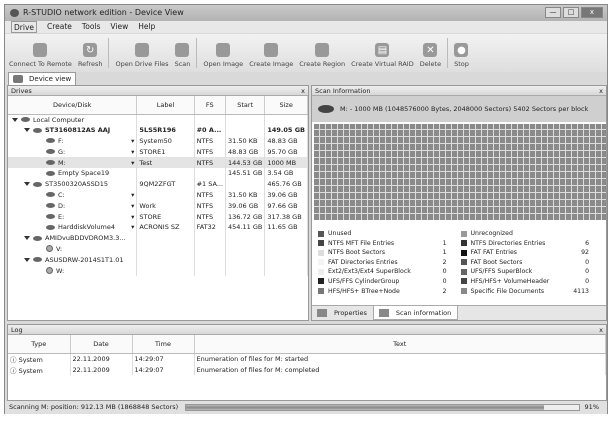 This screenshot has height=425, width=612. I want to click on device-cell: Empty Space19, so click(73, 173).